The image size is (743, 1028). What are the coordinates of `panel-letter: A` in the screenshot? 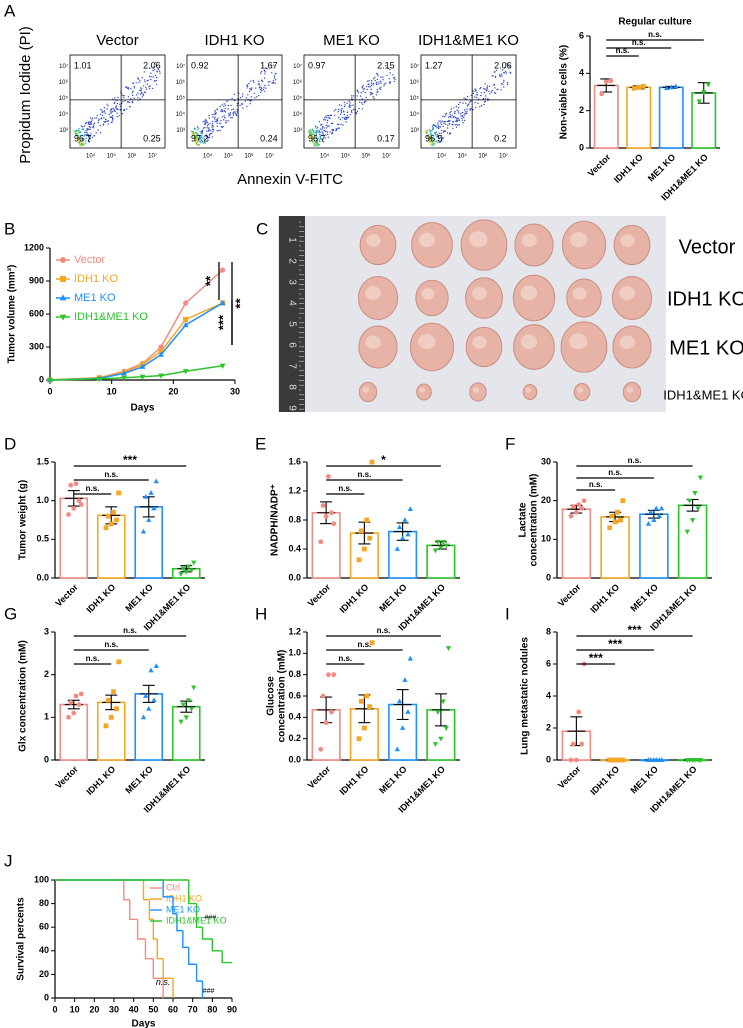 It's located at (10, 10).